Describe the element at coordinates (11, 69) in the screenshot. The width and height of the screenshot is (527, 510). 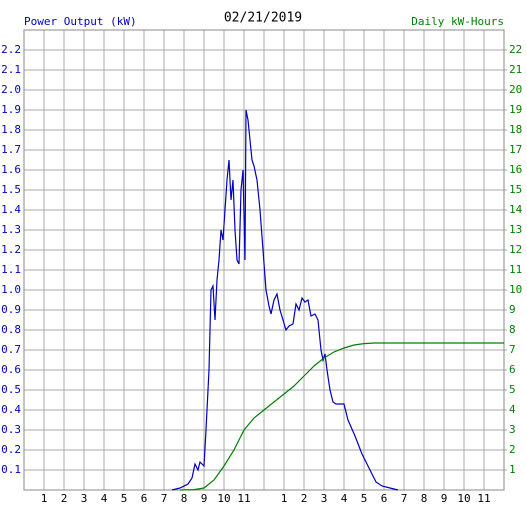
I see `y-tick-label: 2.1` at that location.